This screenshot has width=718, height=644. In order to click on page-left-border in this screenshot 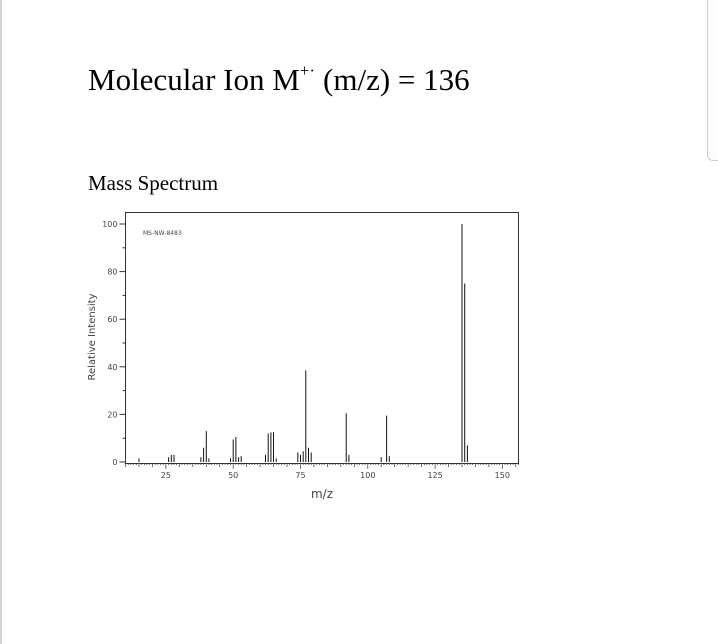, I will do `click(1, 322)`.